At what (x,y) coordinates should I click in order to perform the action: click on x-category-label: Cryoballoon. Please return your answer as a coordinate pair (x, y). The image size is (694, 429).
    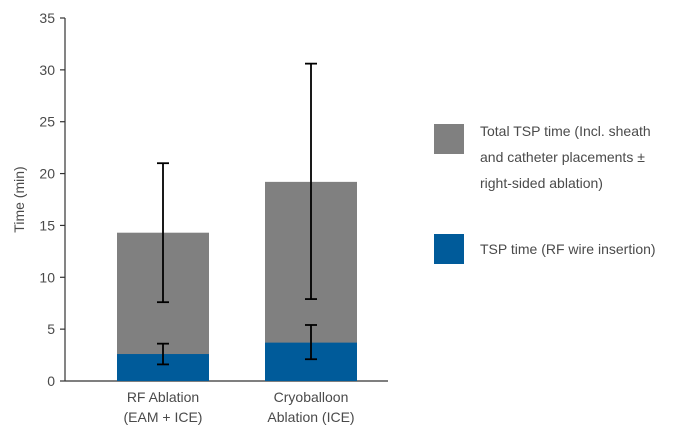
    Looking at the image, I should click on (311, 397).